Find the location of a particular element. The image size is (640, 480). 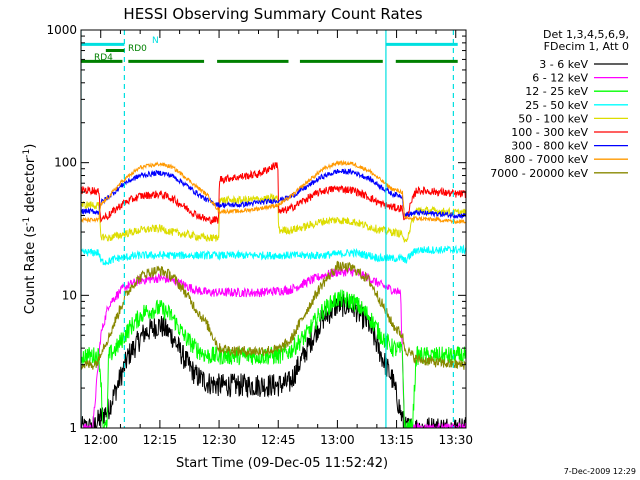

legend-label: 12 - 25 keV is located at coordinates (556, 91).